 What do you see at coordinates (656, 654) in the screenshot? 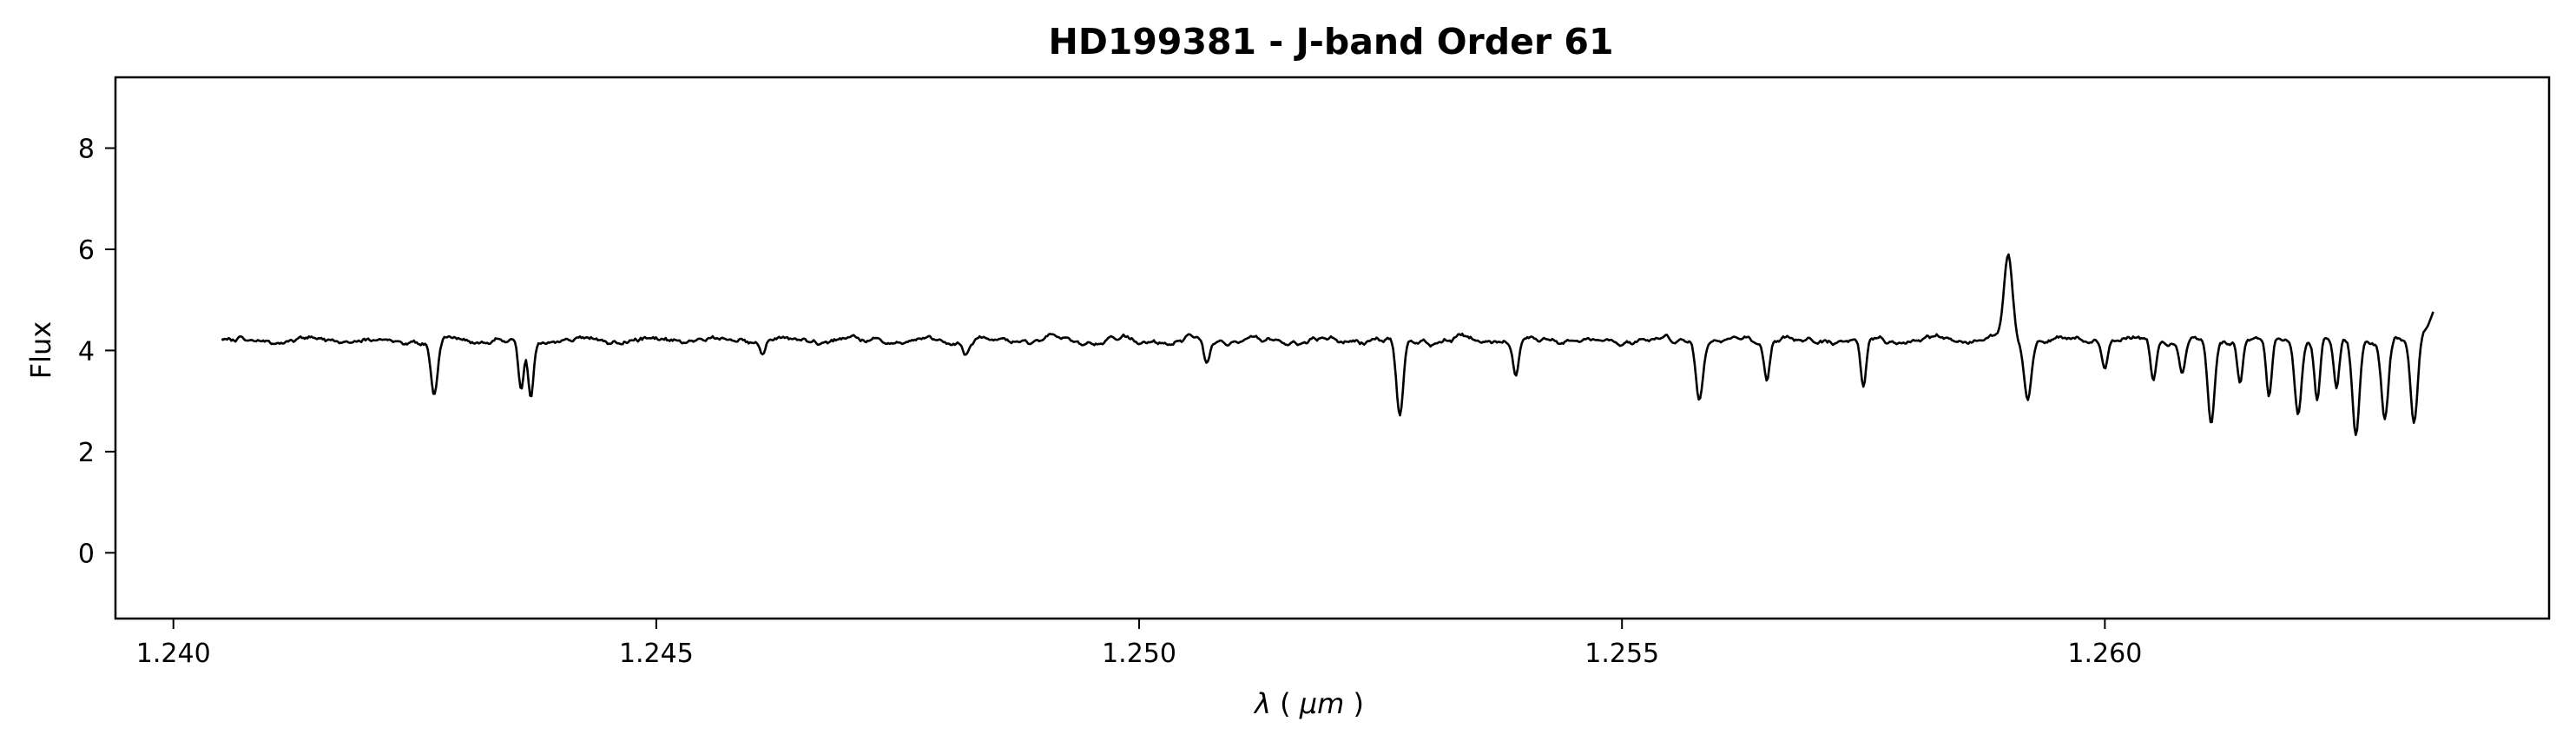
I see `x-tick-label: 1.245` at bounding box center [656, 654].